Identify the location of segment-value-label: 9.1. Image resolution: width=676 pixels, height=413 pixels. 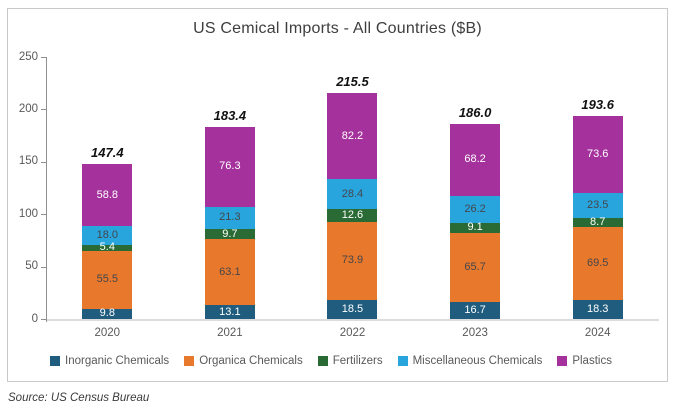
(475, 227).